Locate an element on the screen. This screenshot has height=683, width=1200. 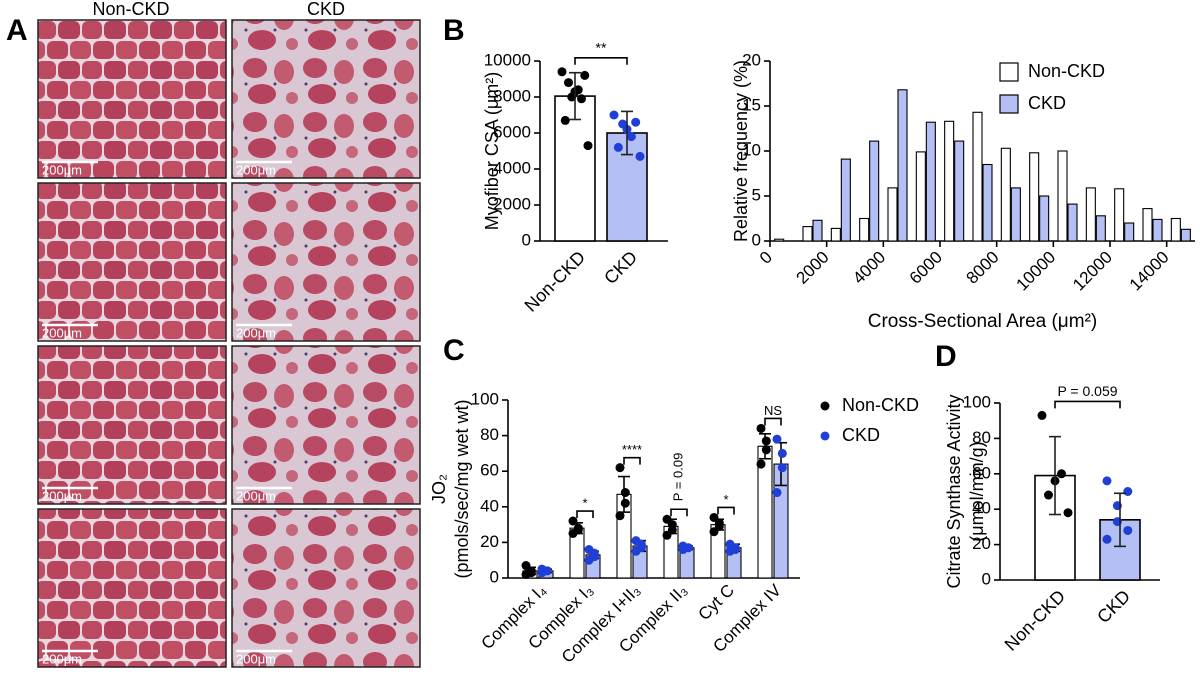
x-tick-label: 14000 is located at coordinates (1149, 271).